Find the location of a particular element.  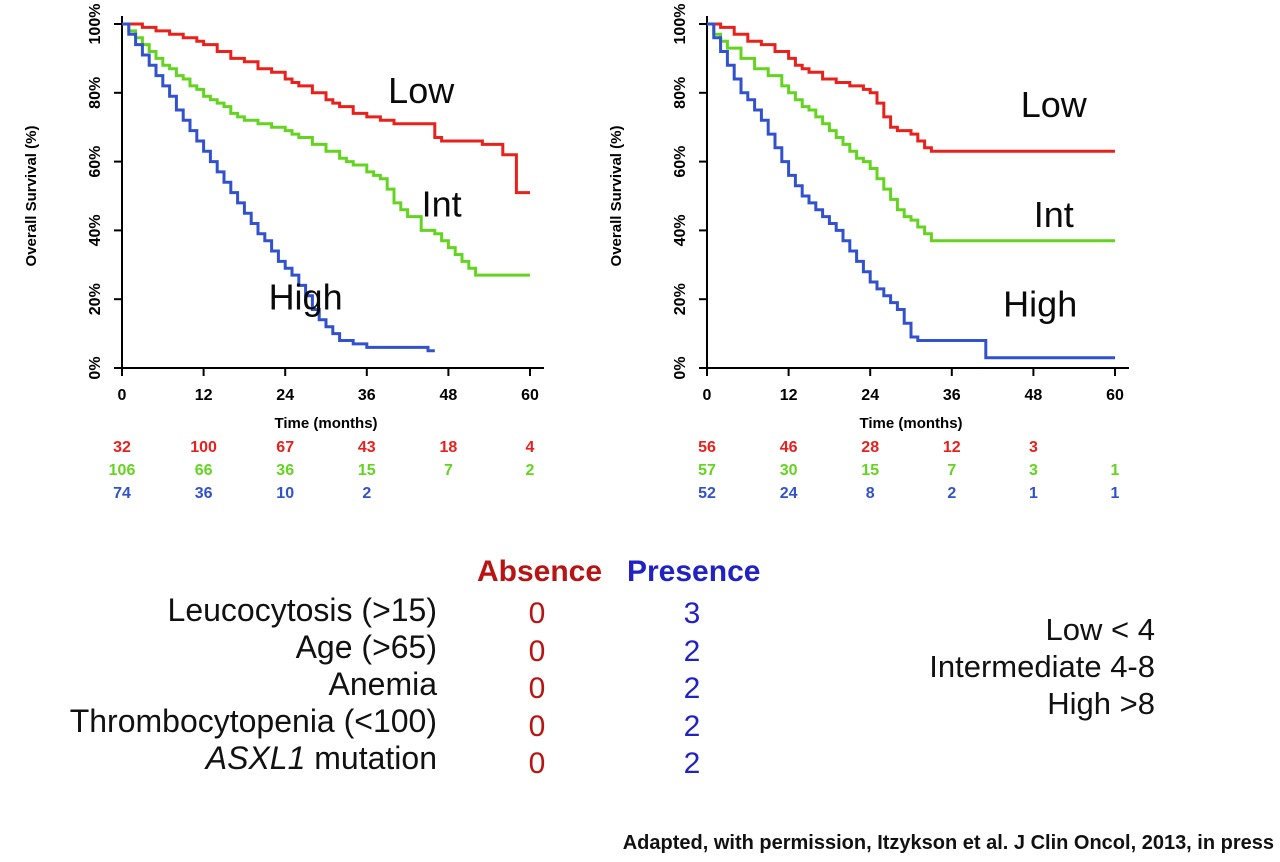

at-risk-count-int: 30 is located at coordinates (789, 470).